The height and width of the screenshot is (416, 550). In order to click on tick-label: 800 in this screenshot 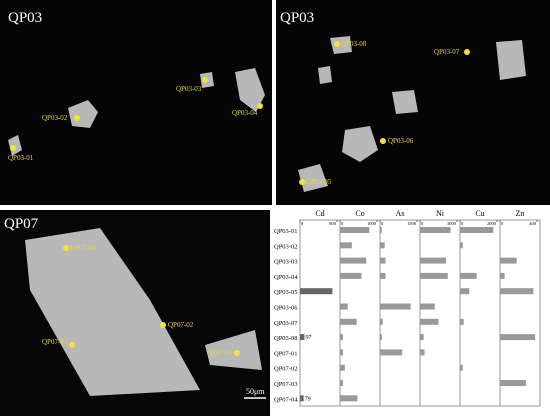, I will do `click(333, 223)`.